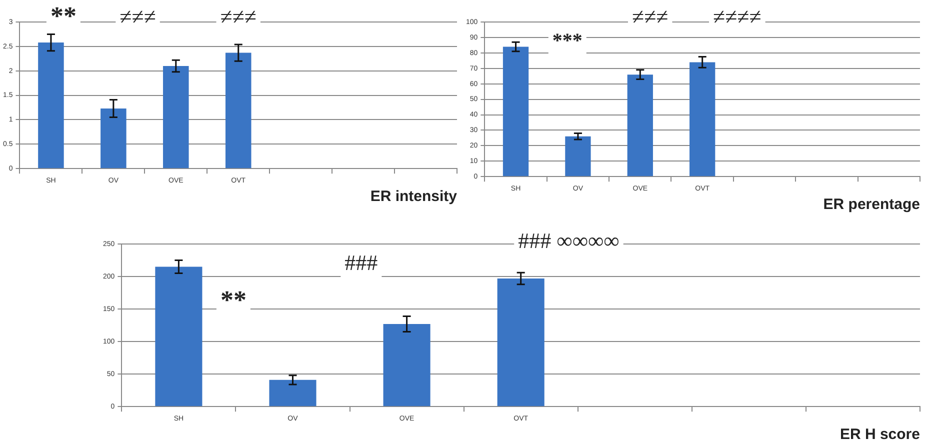 The image size is (928, 448). I want to click on x-axis-title: ER perentage, so click(871, 205).